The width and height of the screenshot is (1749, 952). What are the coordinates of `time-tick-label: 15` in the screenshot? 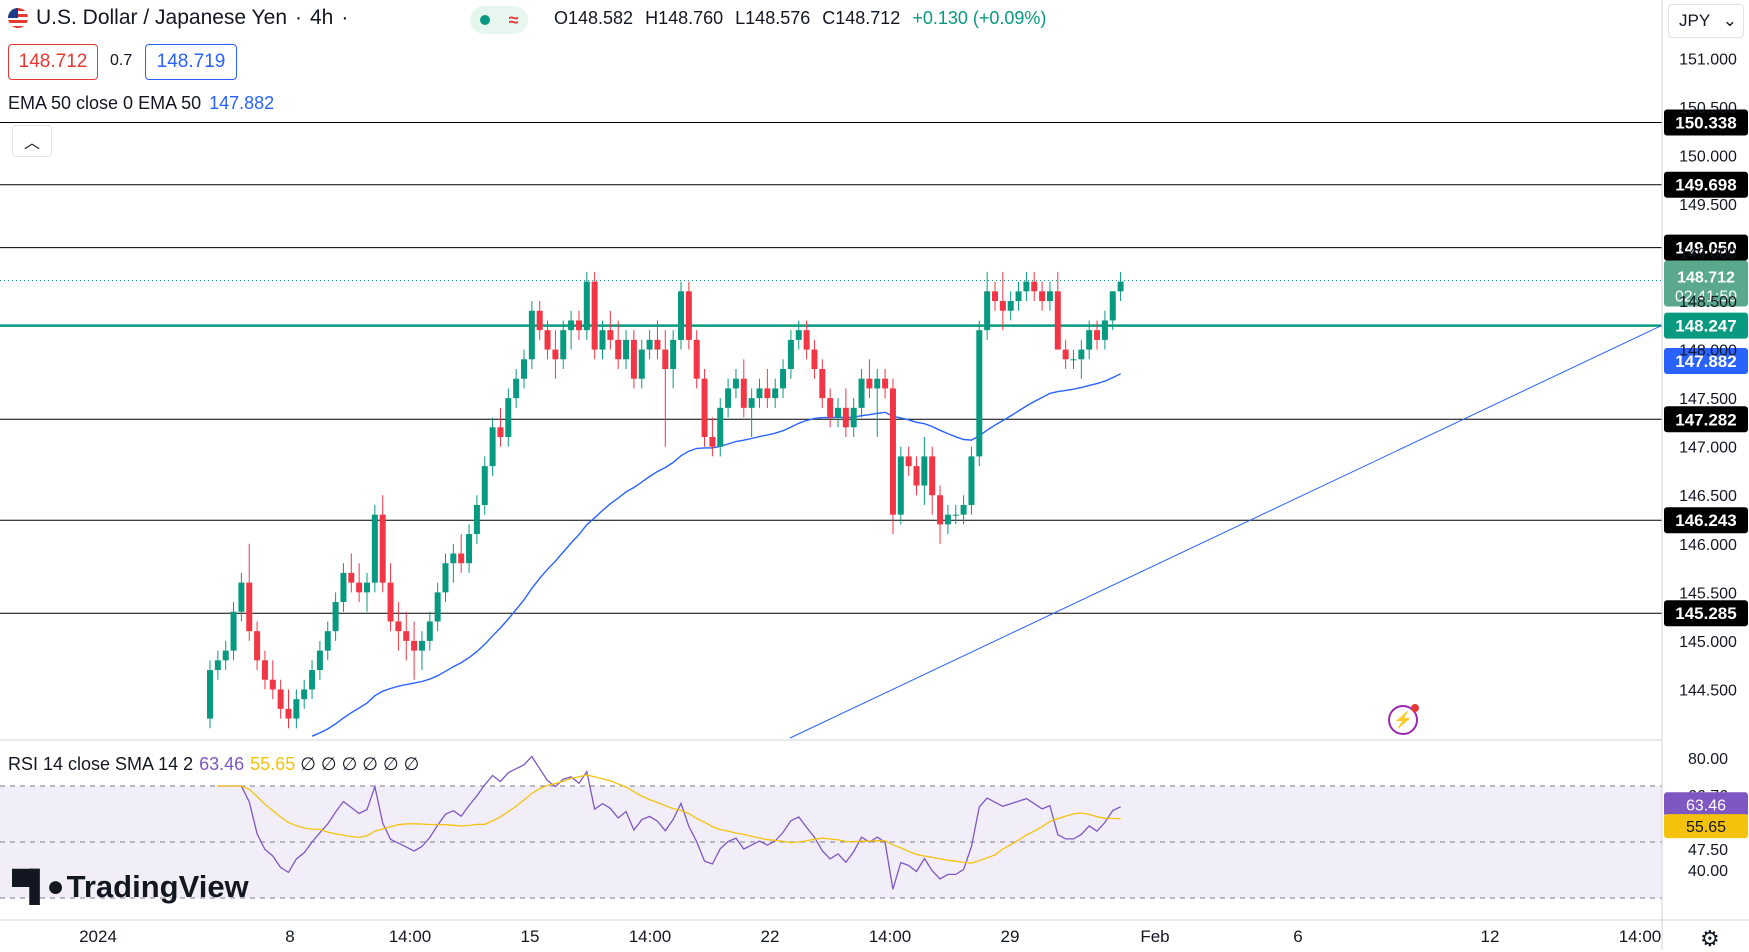 It's located at (530, 936).